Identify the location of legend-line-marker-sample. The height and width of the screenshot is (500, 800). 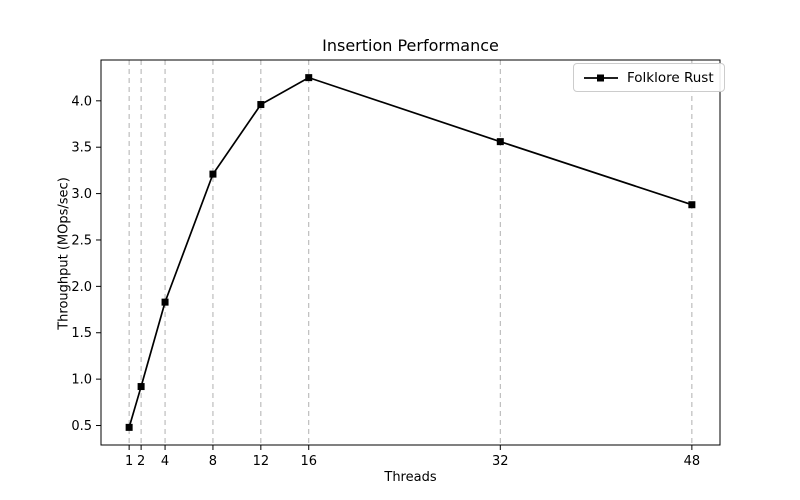
(601, 77).